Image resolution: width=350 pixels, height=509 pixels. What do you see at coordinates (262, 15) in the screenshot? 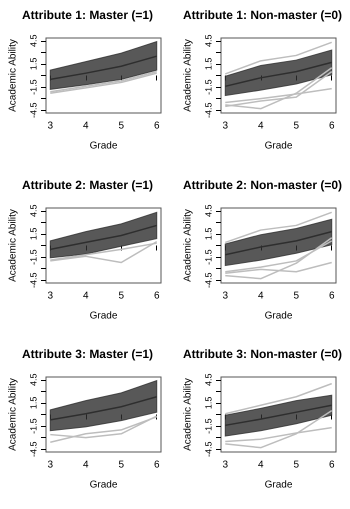
I see `chart-title: Attribute 1: Non-master (=0)` at bounding box center [262, 15].